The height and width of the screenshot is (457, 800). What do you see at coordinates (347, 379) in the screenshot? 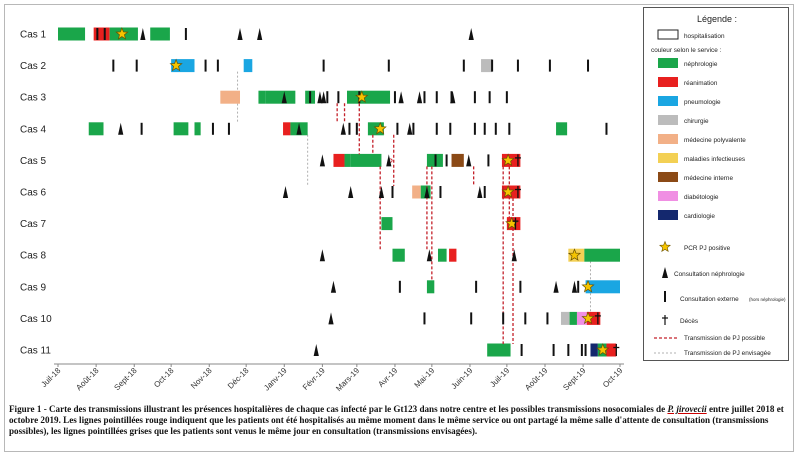
I see `x-tick-label: Mars-19` at bounding box center [347, 379].